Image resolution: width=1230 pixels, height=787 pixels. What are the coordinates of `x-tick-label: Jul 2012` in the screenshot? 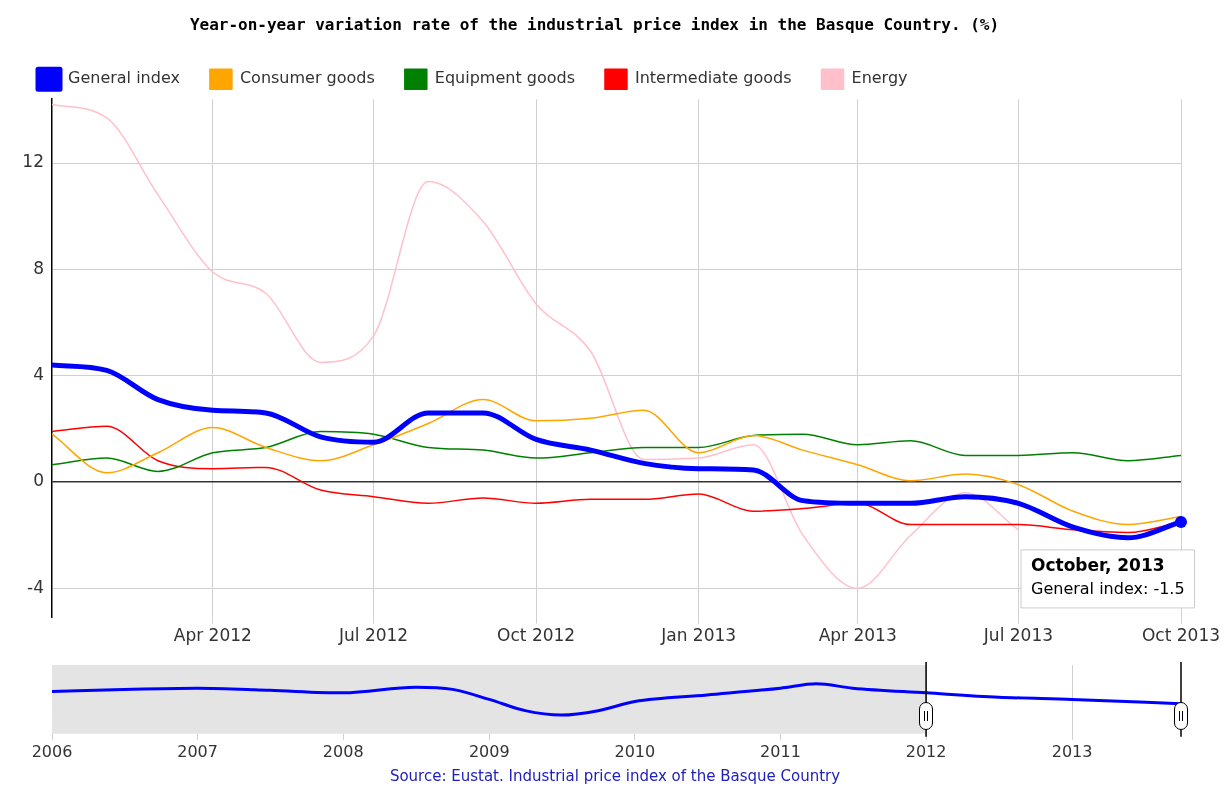 It's located at (373, 635).